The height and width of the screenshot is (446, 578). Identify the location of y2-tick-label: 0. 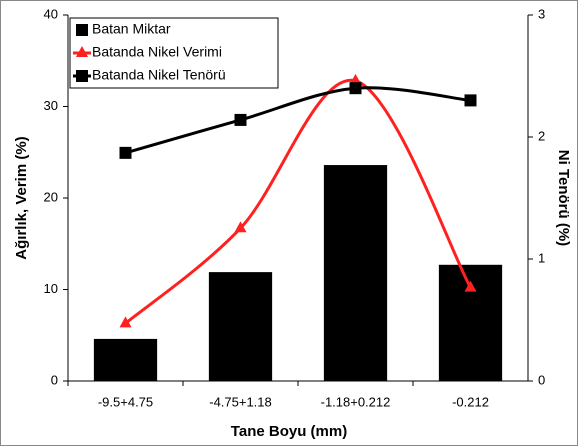
(541, 379).